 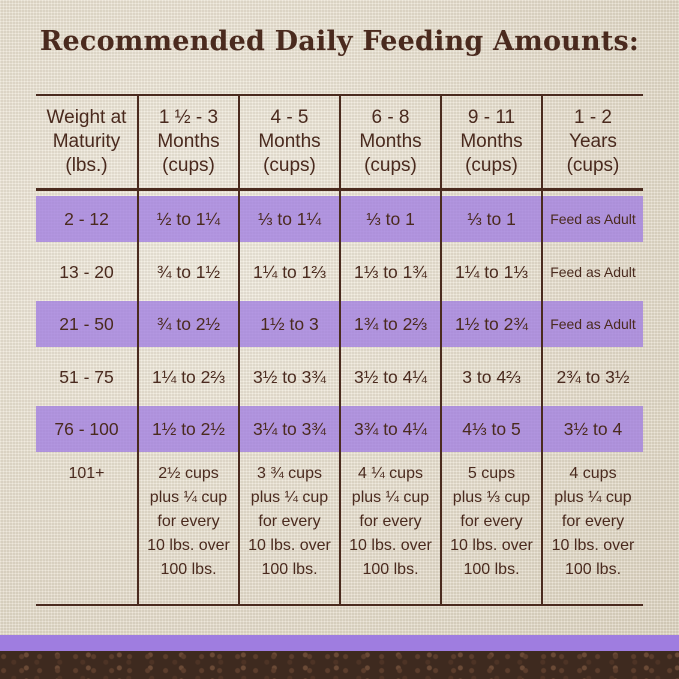 I want to click on weight-cell: 51 - 75, so click(x=86, y=376).